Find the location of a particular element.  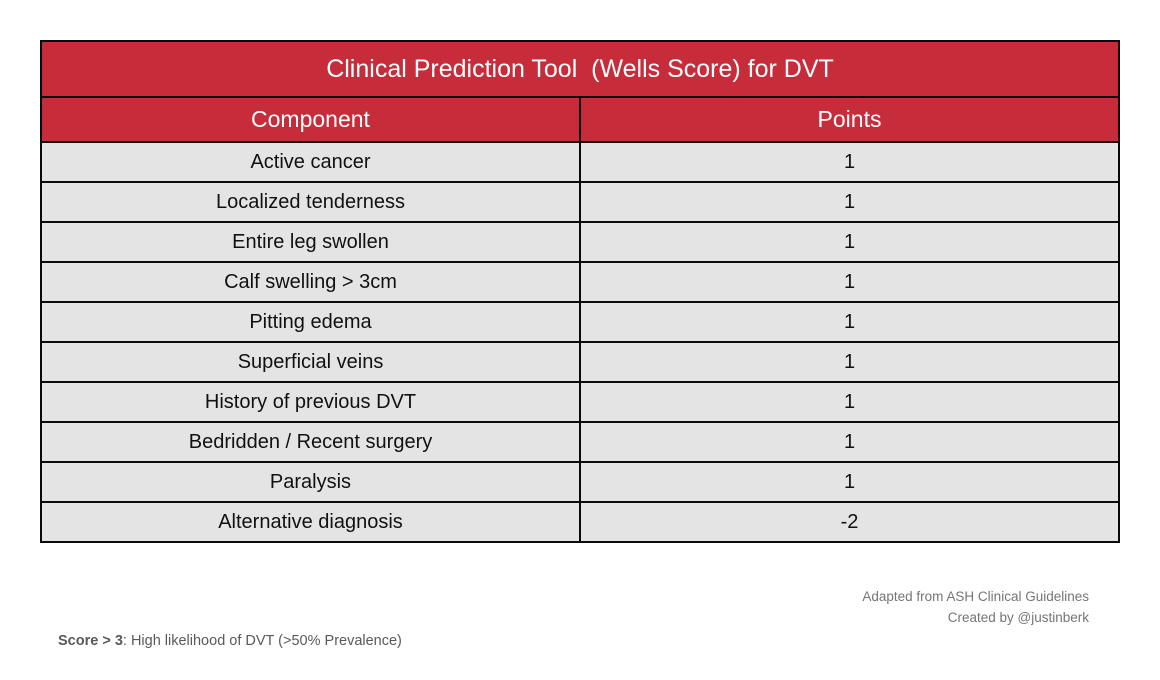

table-row: Active cancer 1 is located at coordinates (580, 162).